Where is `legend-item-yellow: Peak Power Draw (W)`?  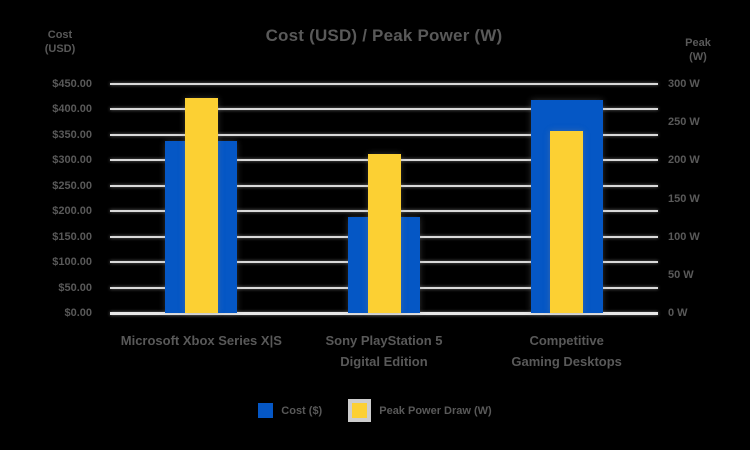
legend-item-yellow: Peak Power Draw (W) is located at coordinates (420, 410).